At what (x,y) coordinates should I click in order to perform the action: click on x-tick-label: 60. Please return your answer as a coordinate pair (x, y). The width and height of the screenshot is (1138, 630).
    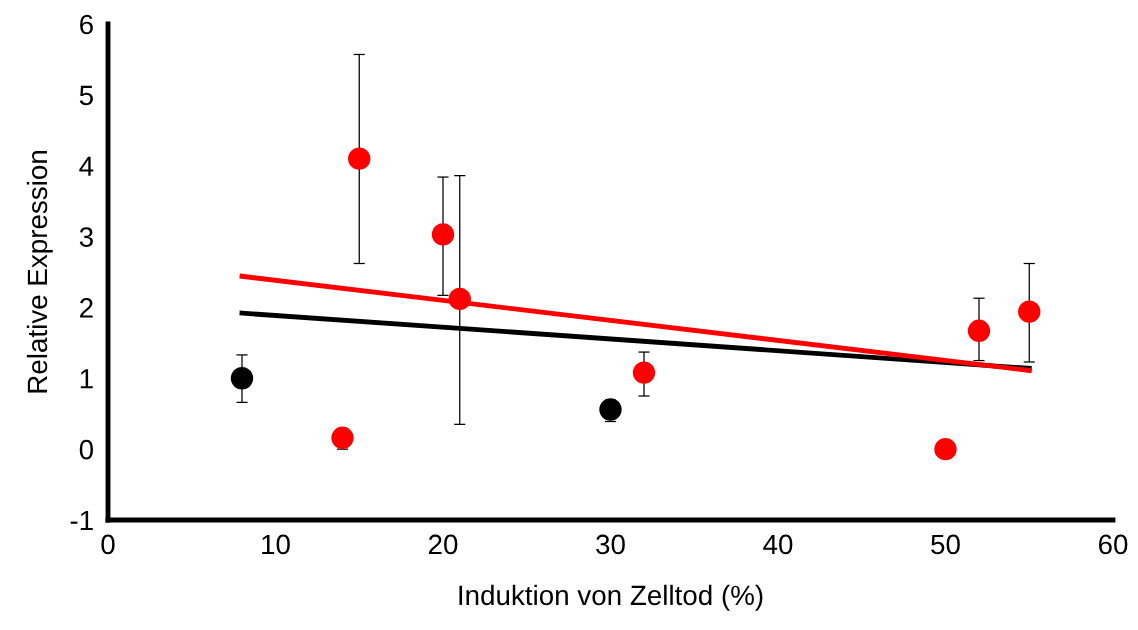
    Looking at the image, I should click on (1113, 544).